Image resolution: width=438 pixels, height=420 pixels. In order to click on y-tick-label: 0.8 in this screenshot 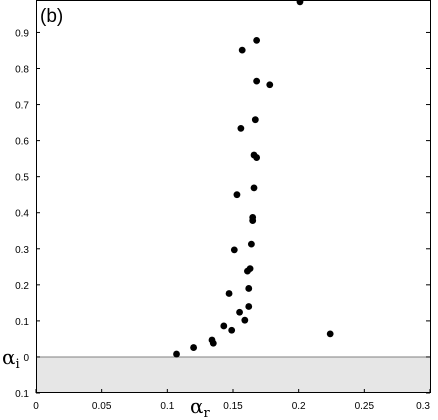, I will do `click(22, 70)`.